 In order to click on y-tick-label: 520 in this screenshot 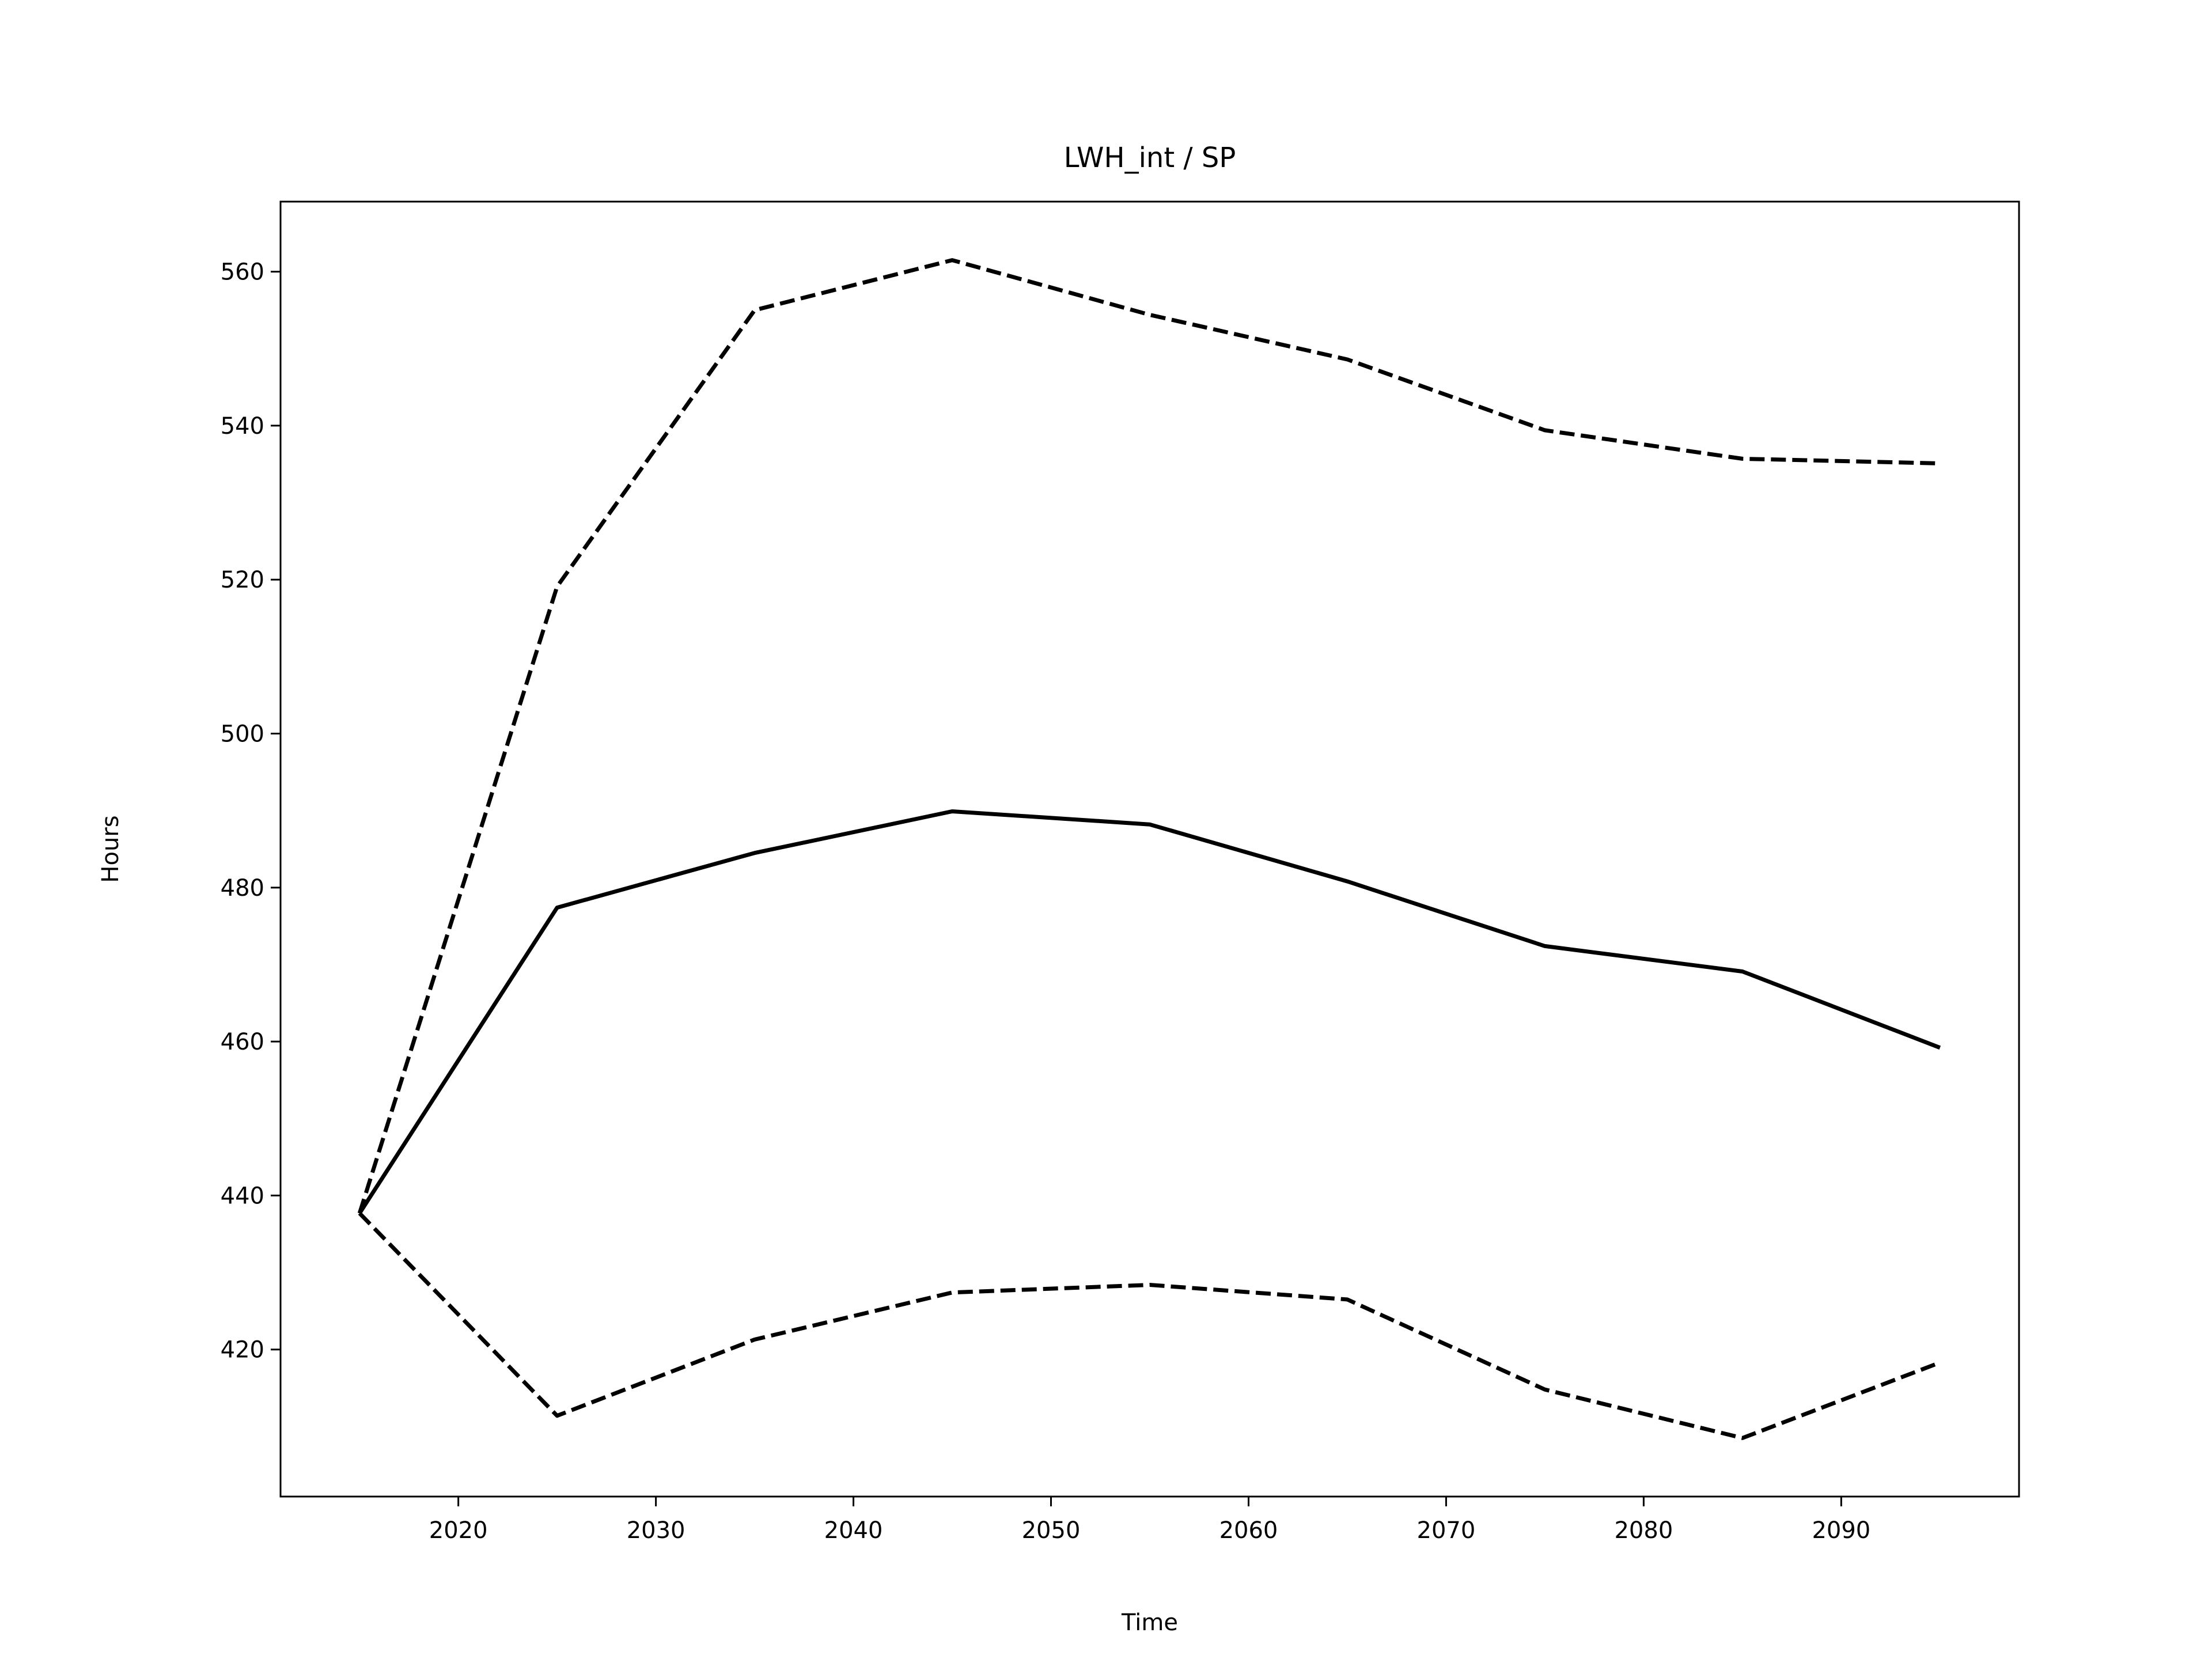, I will do `click(242, 580)`.